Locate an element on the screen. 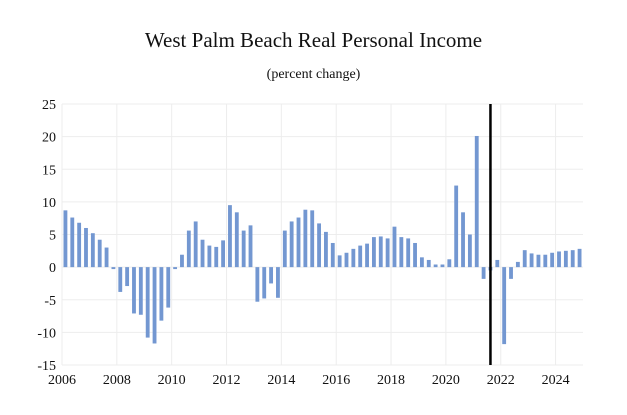  y-axis-ticks: 25 20 15 10 5 0 -5 -10 -15 is located at coordinates (46, 236).